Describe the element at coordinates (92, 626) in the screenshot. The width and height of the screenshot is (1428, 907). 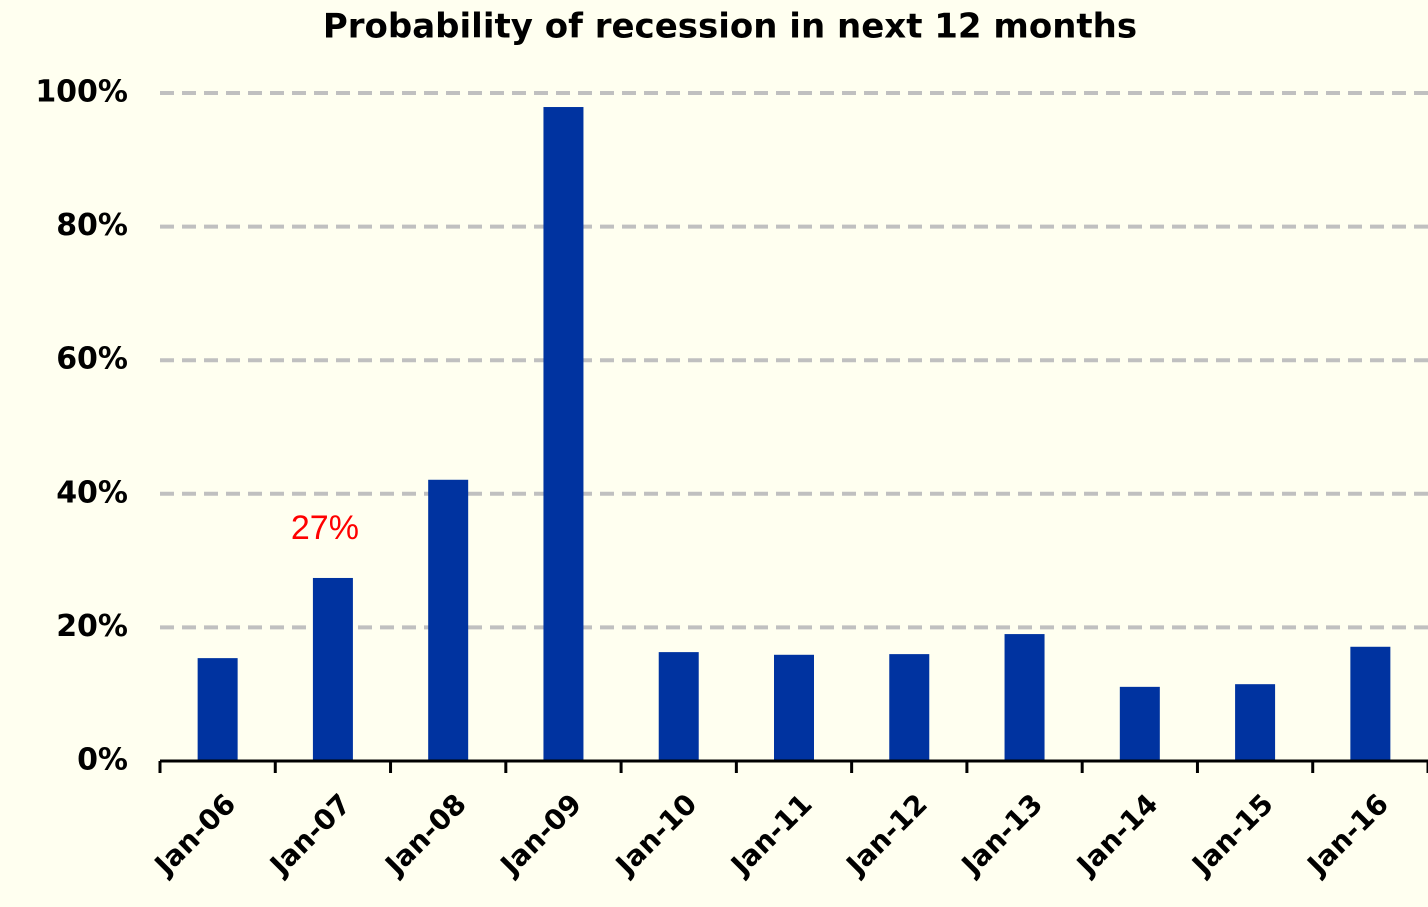
I see `y-tick-label: 20%` at that location.